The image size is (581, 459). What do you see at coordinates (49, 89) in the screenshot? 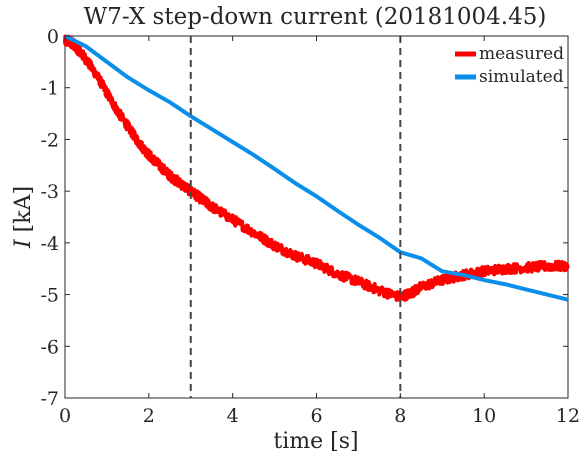
I see `y-tick-label: -1` at bounding box center [49, 89].